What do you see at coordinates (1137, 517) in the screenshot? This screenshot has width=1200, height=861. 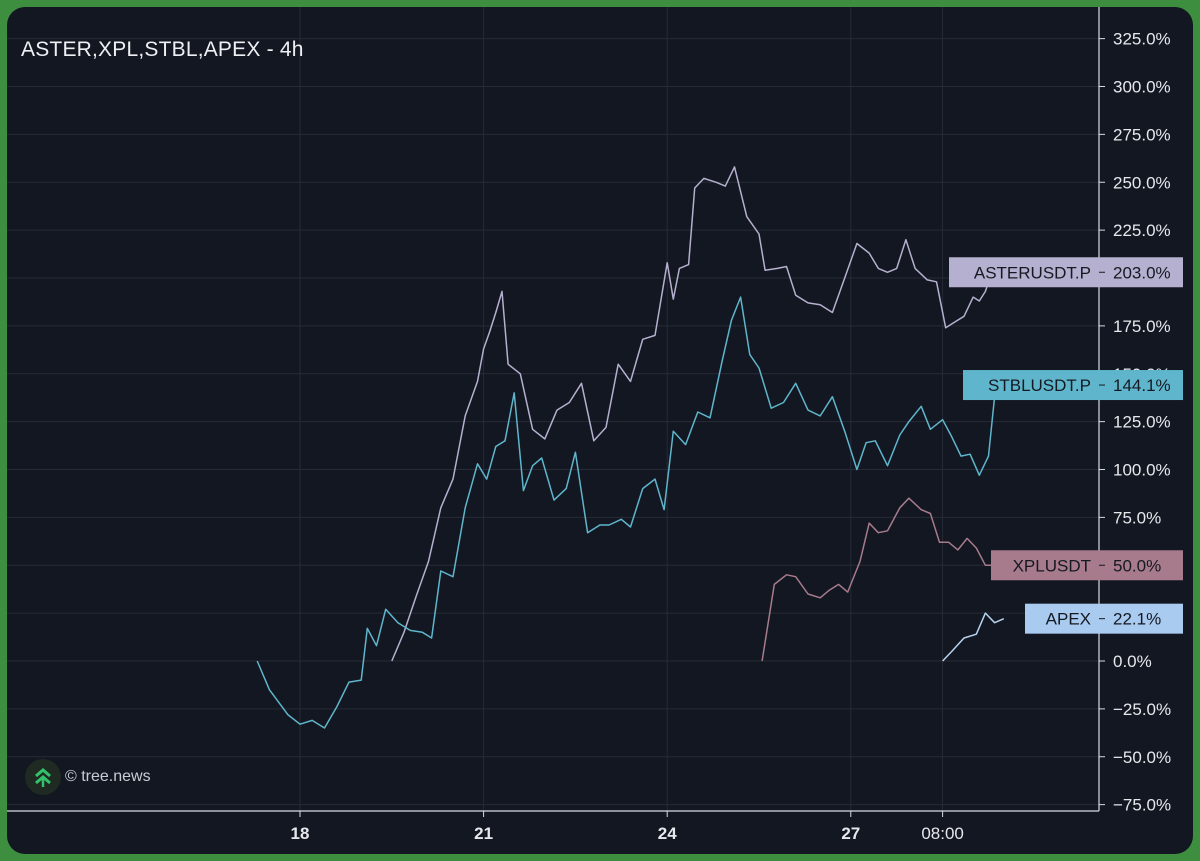 I see `y-tick-label: 75.0%` at bounding box center [1137, 517].